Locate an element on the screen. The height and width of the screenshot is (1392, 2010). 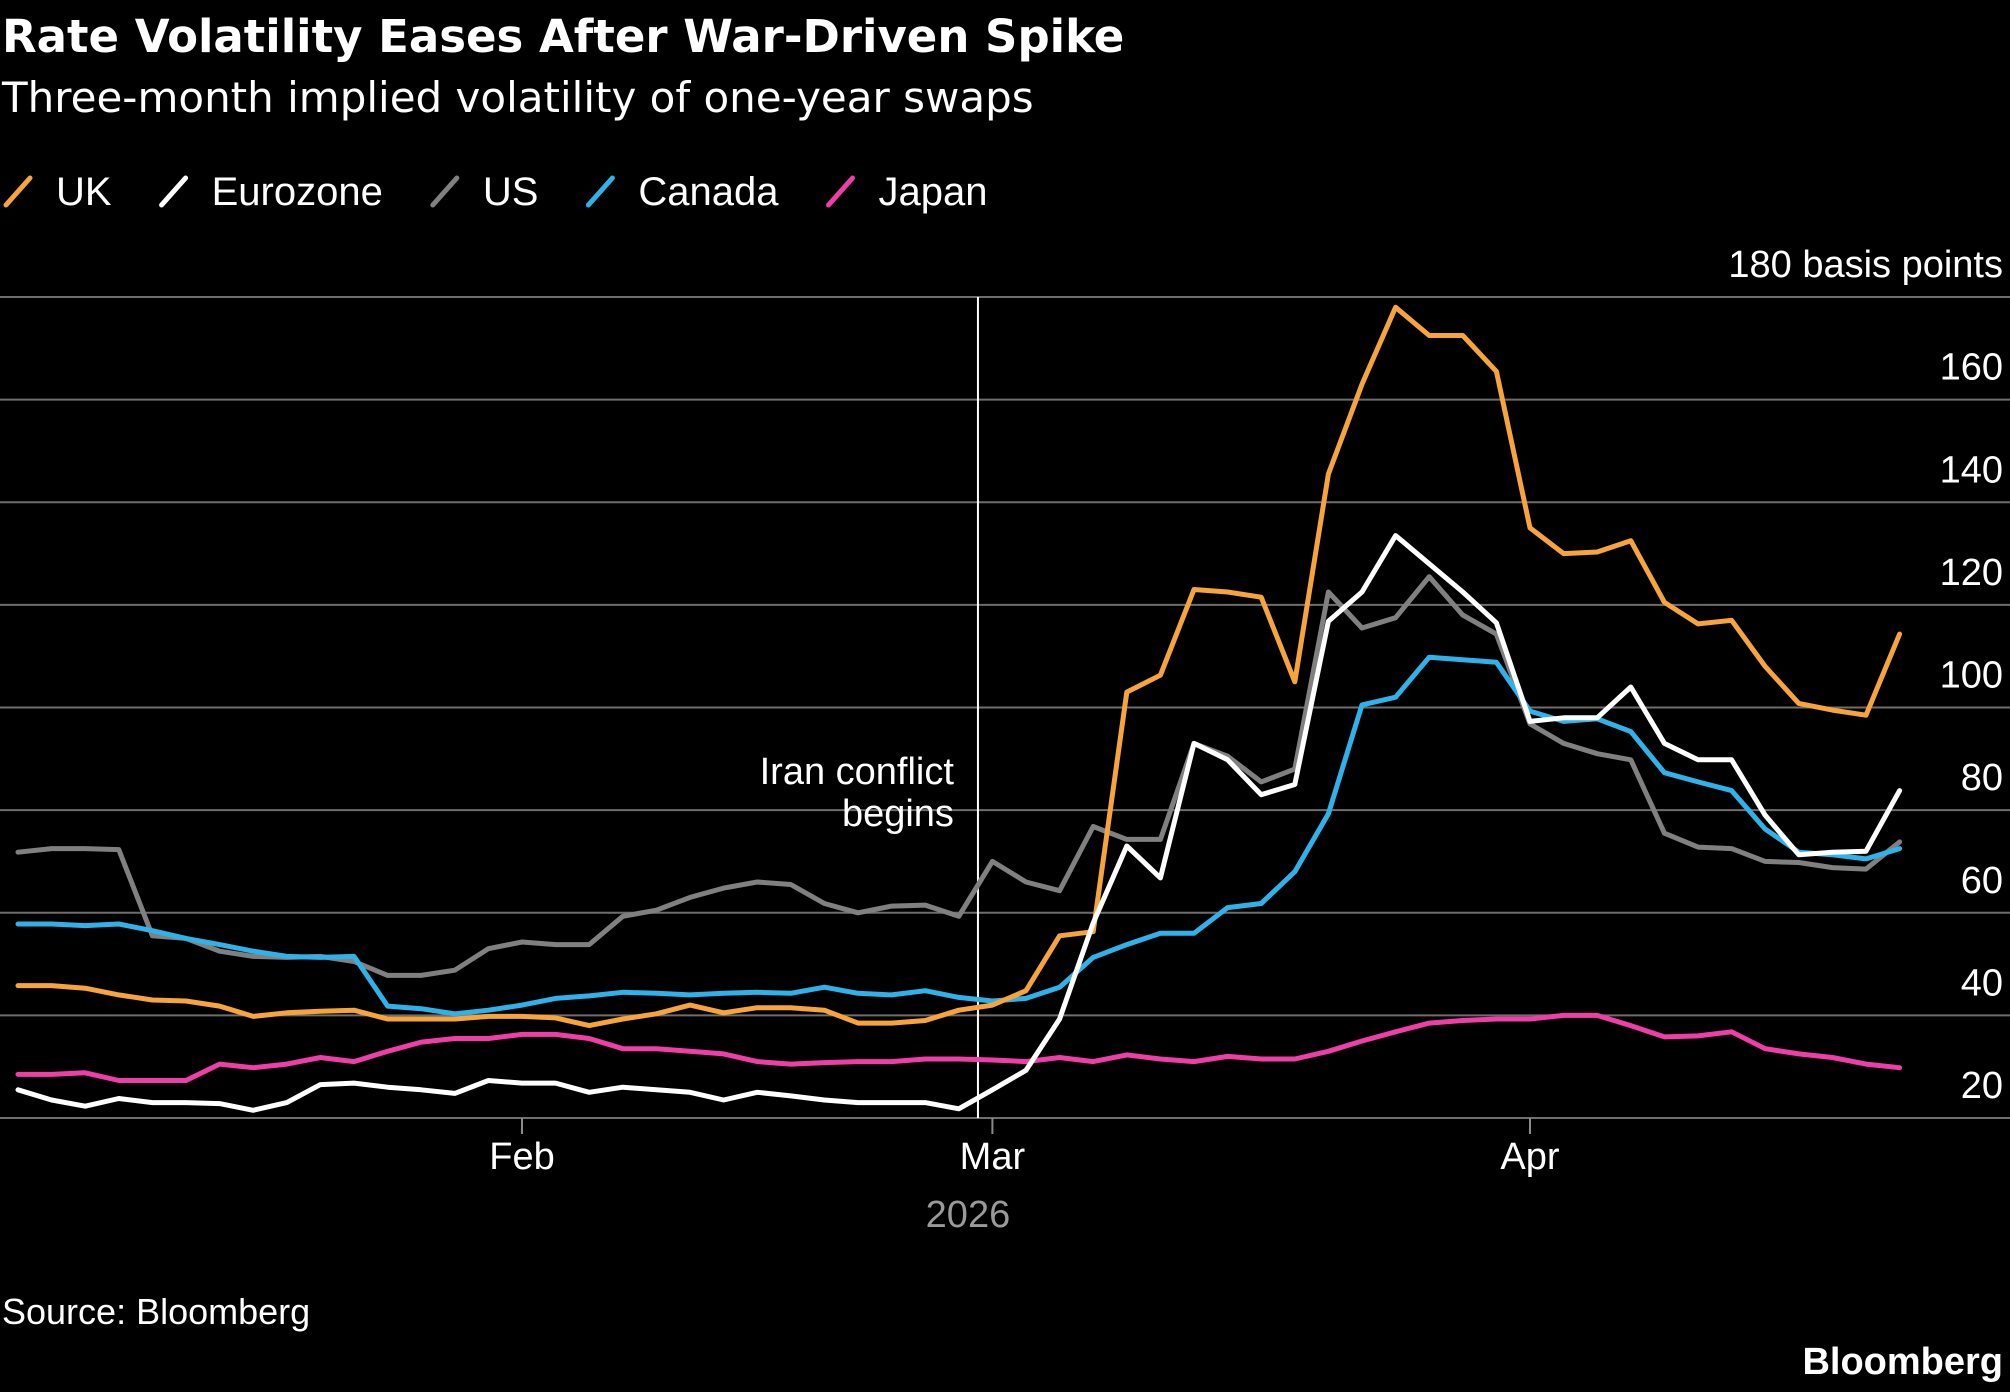
x-tick-label: Mar is located at coordinates (993, 1157).